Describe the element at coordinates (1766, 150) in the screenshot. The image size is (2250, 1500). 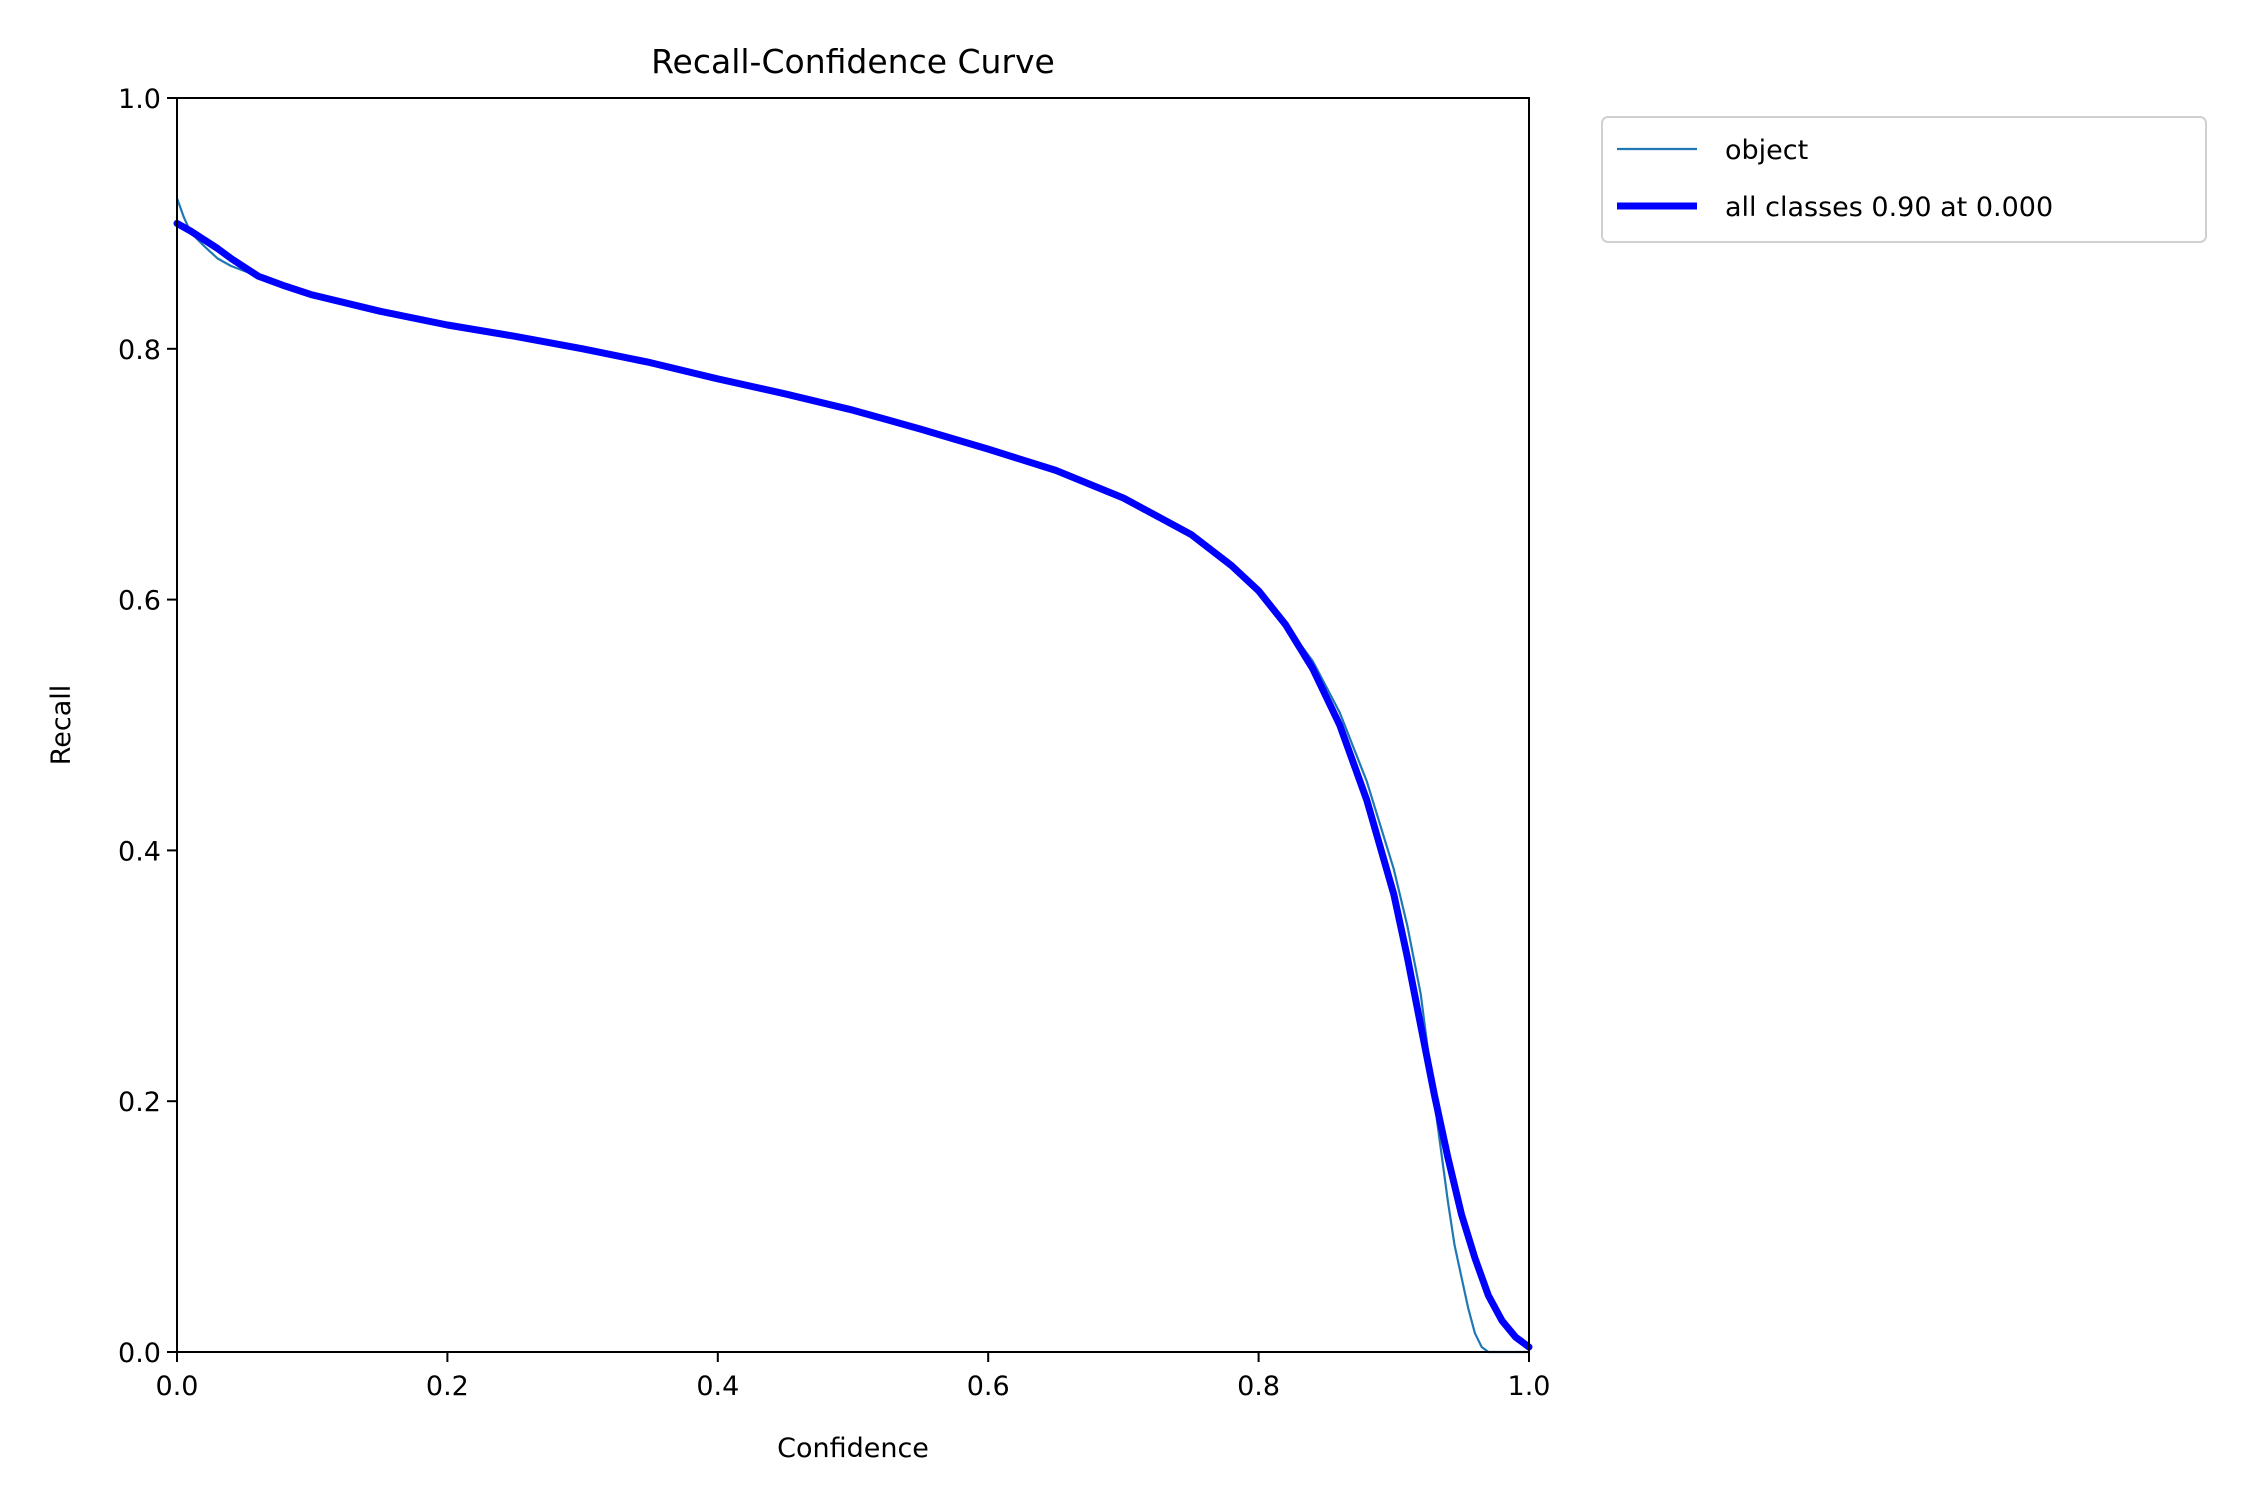
I see `legend-label-object: object` at that location.